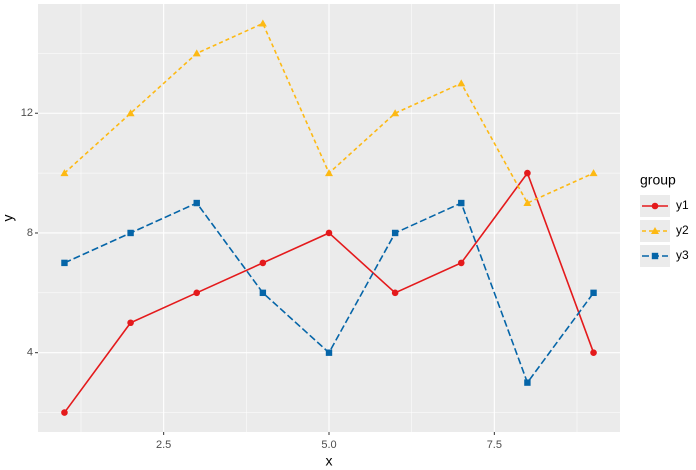  I want to click on legend-label: y2, so click(682, 230).